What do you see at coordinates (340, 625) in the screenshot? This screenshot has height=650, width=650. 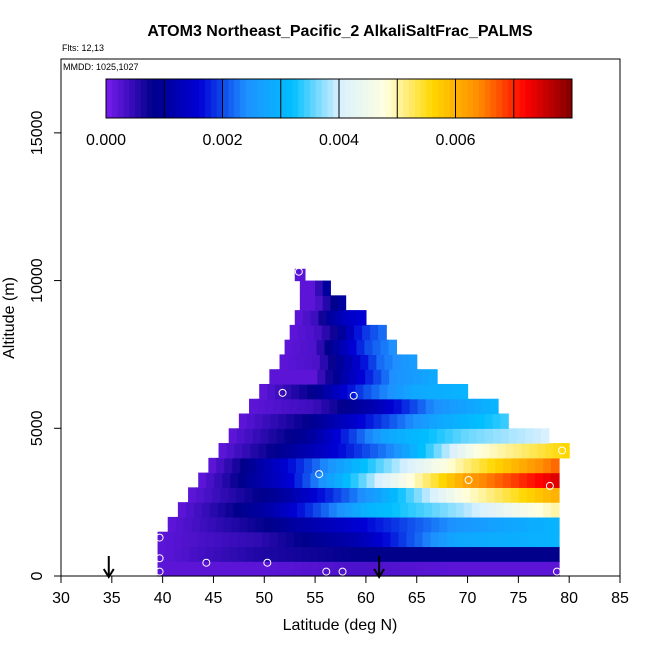 I see `x-axis-label: Latitude (deg N)` at bounding box center [340, 625].